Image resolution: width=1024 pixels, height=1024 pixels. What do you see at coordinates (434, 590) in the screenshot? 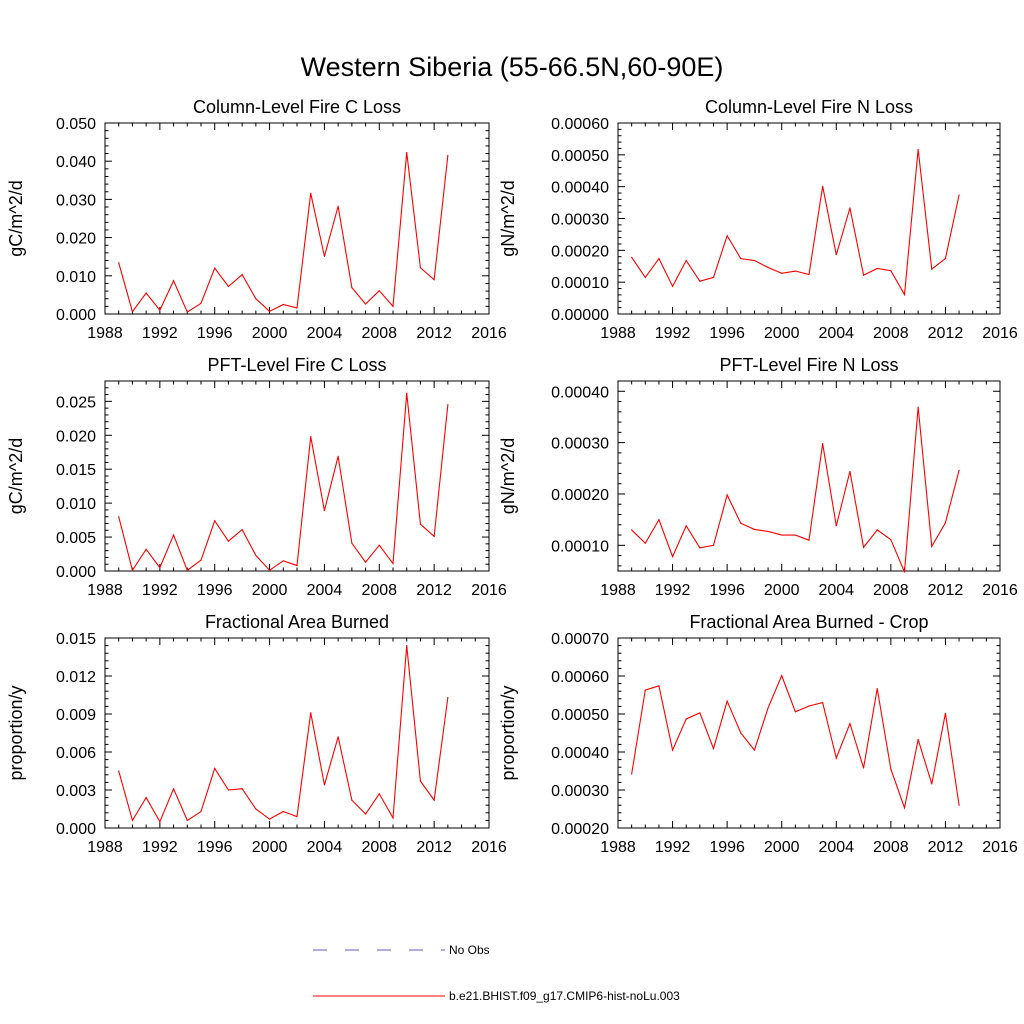
I see `x-tick-label: 2012` at bounding box center [434, 590].